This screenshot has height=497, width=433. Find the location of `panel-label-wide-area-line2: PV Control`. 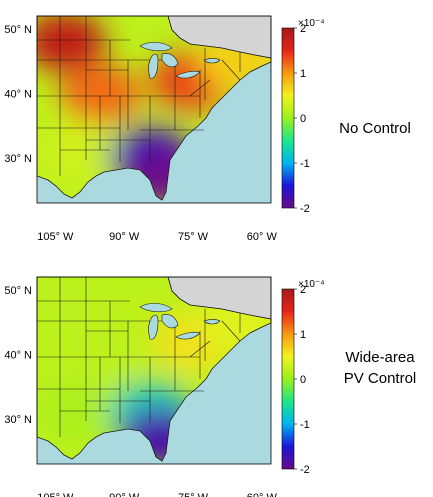

panel-label-wide-area-line2: PV Control is located at coordinates (380, 378).